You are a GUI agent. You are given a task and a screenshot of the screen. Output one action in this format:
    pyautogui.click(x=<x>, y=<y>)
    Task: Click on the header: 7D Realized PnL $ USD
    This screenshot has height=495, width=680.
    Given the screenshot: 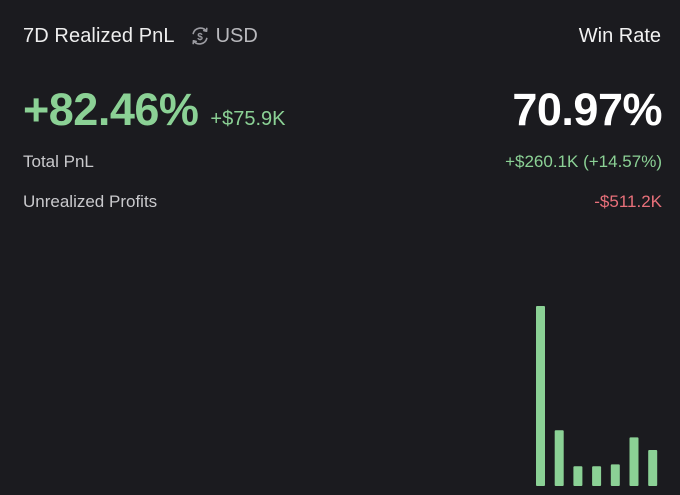 What is the action you would take?
    pyautogui.click(x=140, y=36)
    